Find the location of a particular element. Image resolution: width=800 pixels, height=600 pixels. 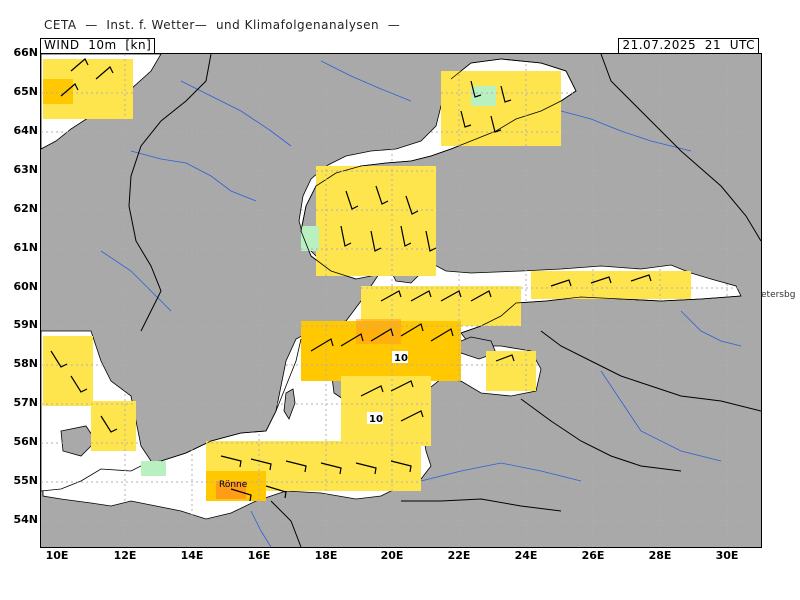

contour-label-10-south: 10 is located at coordinates (376, 419).